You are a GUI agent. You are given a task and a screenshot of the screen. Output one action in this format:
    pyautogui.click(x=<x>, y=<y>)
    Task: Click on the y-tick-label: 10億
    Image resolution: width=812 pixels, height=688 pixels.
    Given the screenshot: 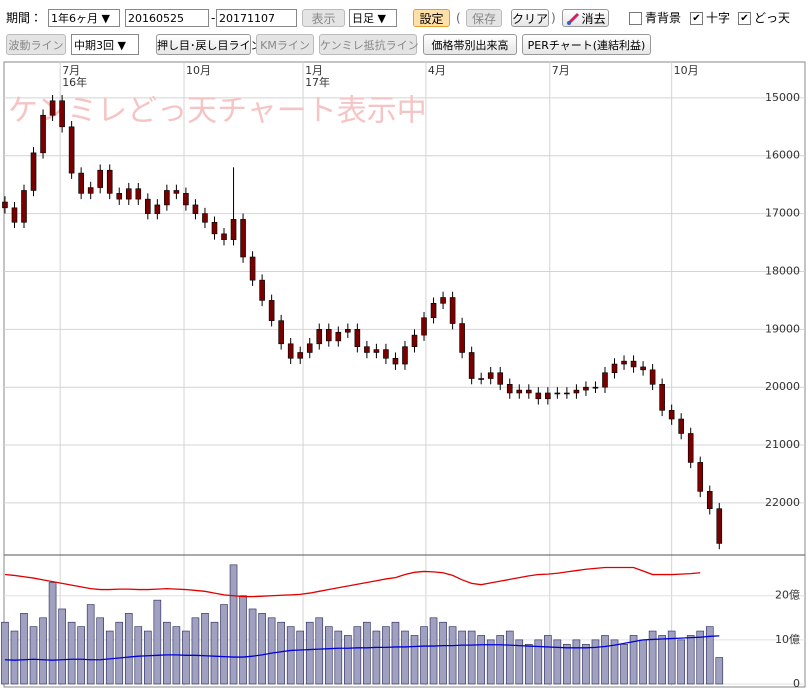 What is the action you would take?
    pyautogui.click(x=787, y=639)
    